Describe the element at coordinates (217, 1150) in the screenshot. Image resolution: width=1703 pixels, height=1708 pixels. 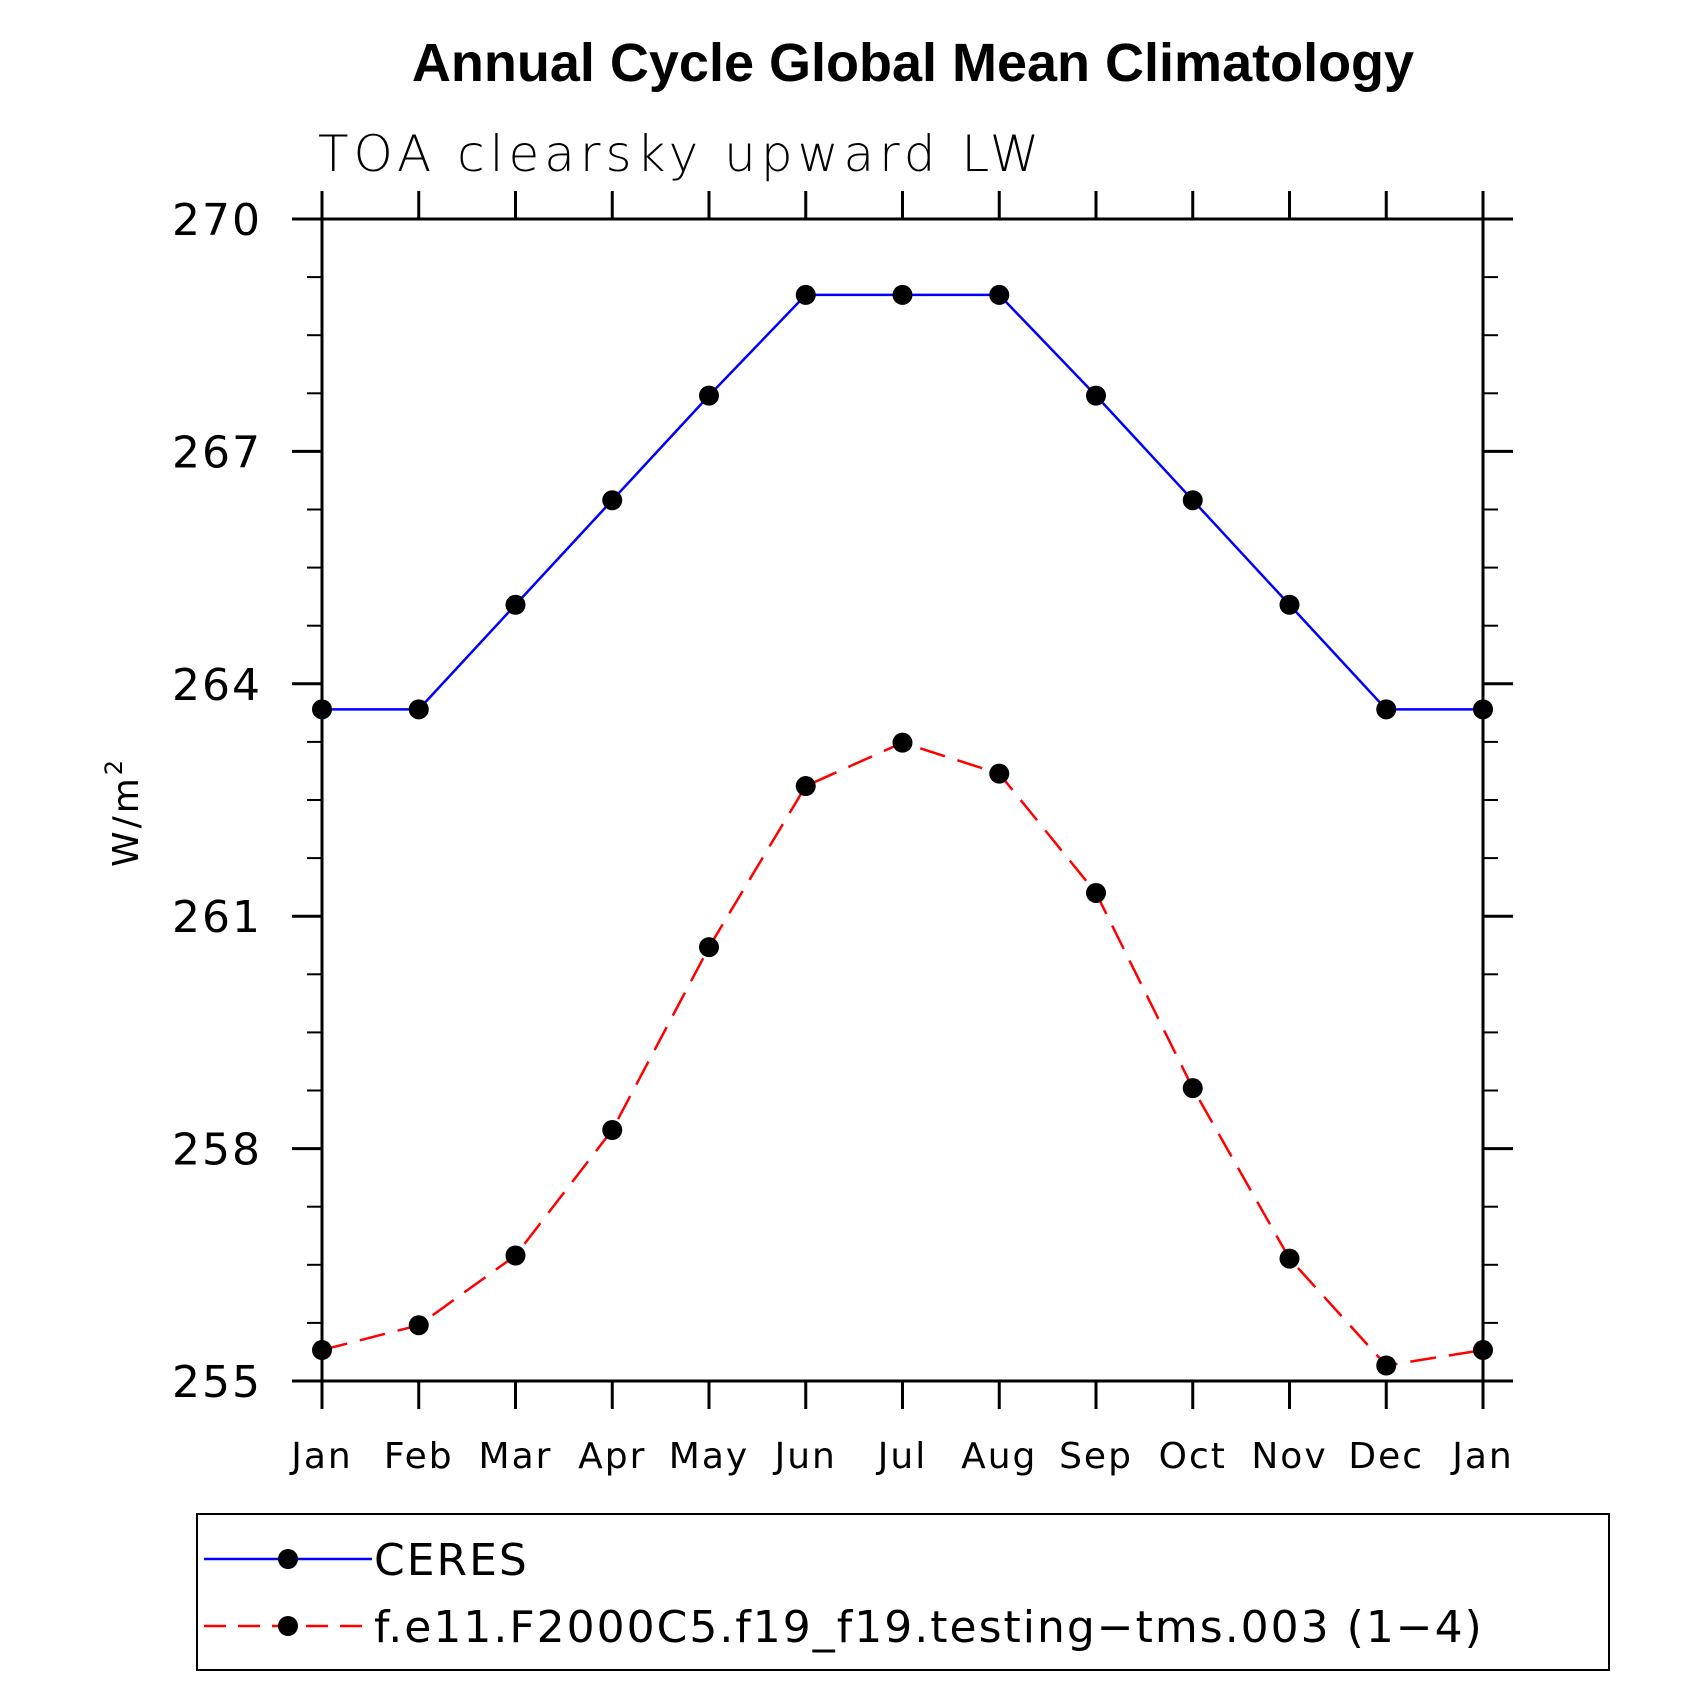
I see `y-tick-label: 258` at that location.